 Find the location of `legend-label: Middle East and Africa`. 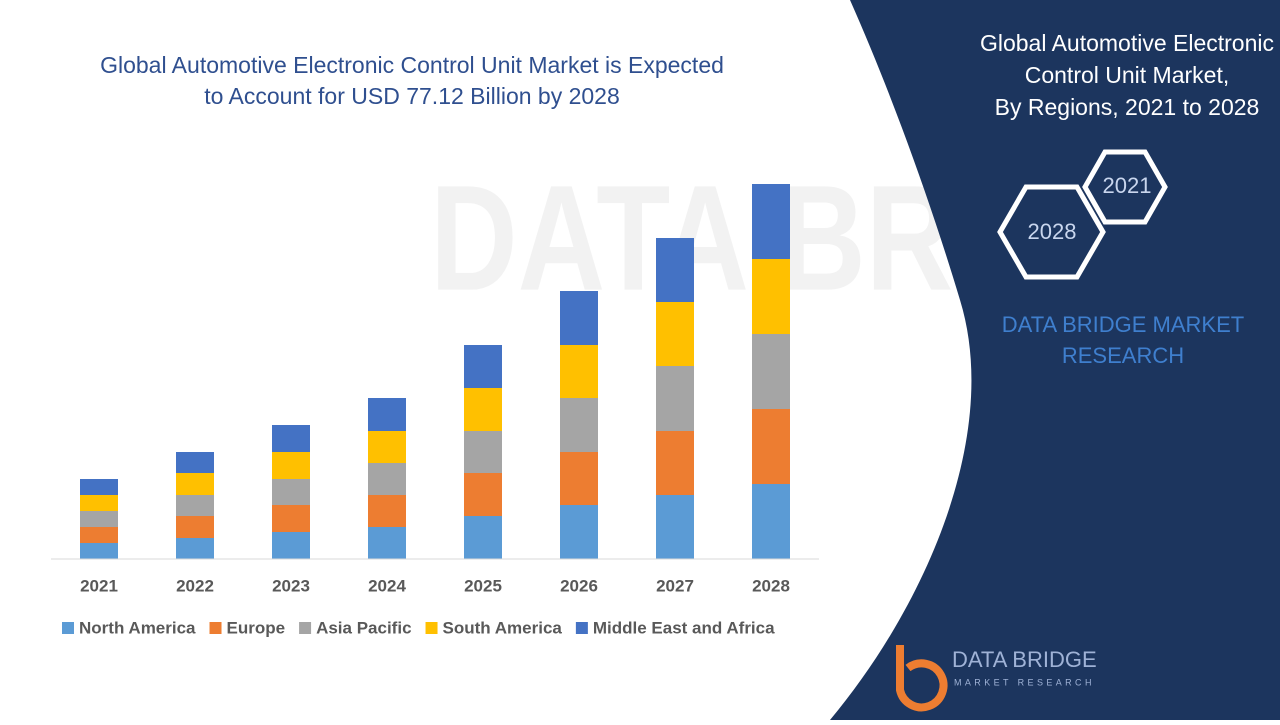

legend-label: Middle East and Africa is located at coordinates (684, 627).